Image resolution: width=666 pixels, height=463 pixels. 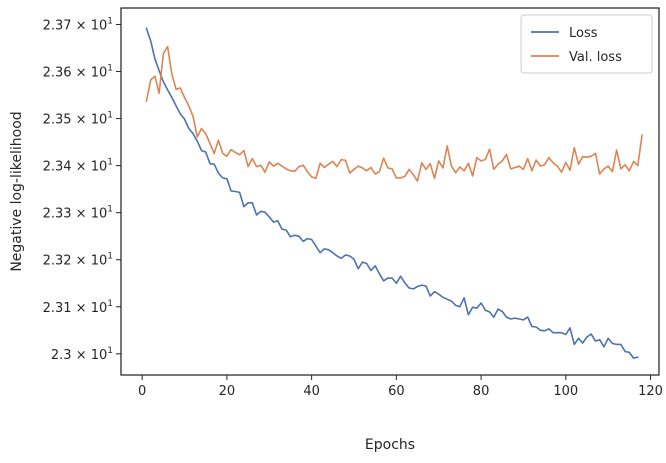 I want to click on legend-label-loss: Loss, so click(x=583, y=33).